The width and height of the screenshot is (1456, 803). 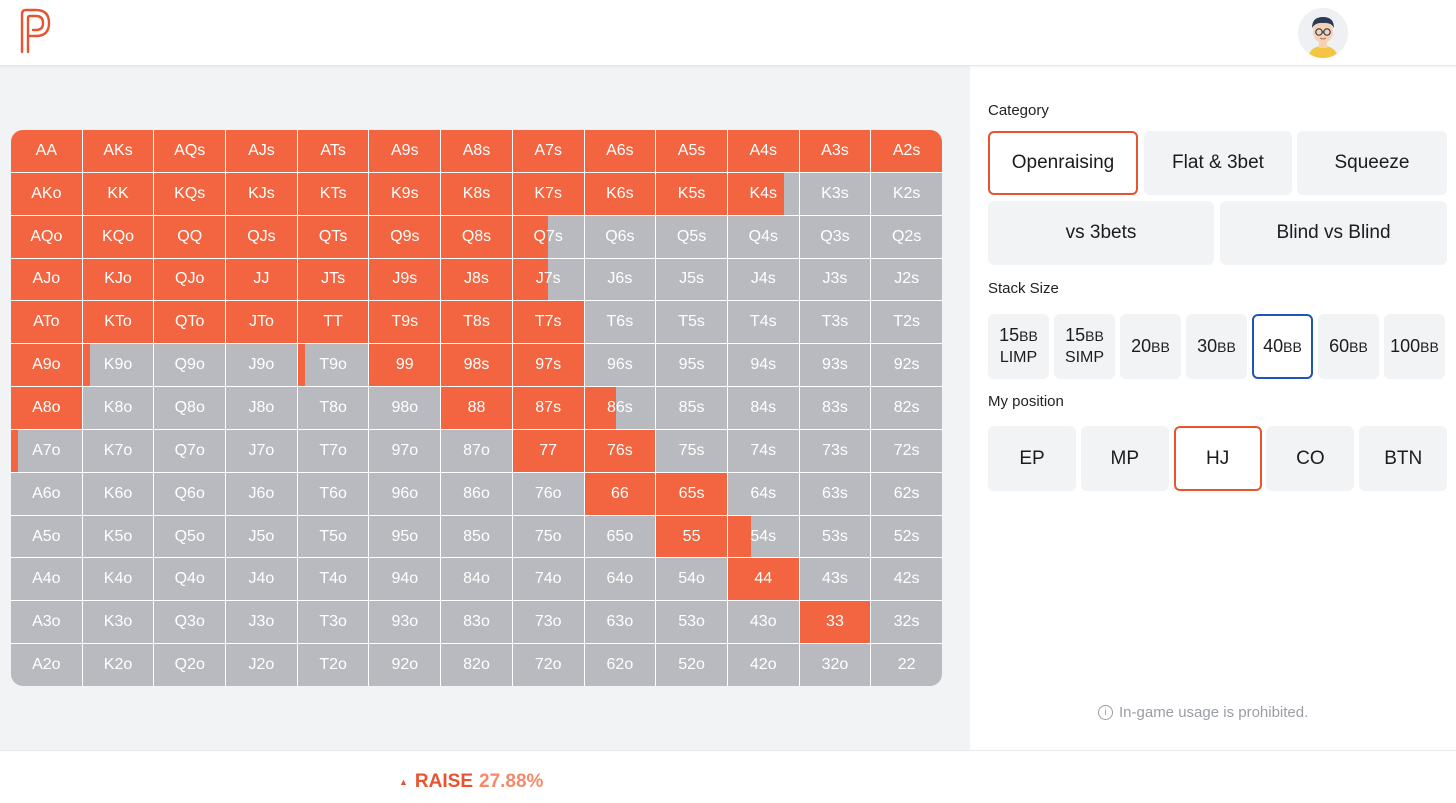 What do you see at coordinates (620, 365) in the screenshot?
I see `hand-cell: 96s` at bounding box center [620, 365].